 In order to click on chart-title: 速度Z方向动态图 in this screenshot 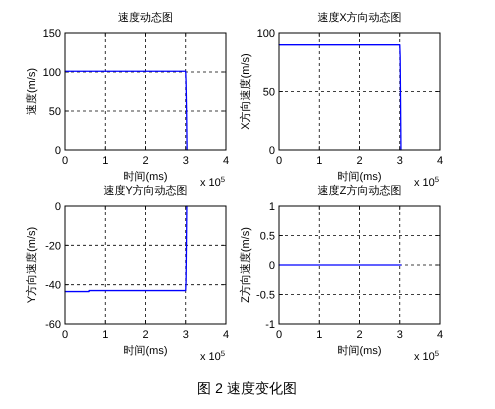, I will do `click(360, 190)`.